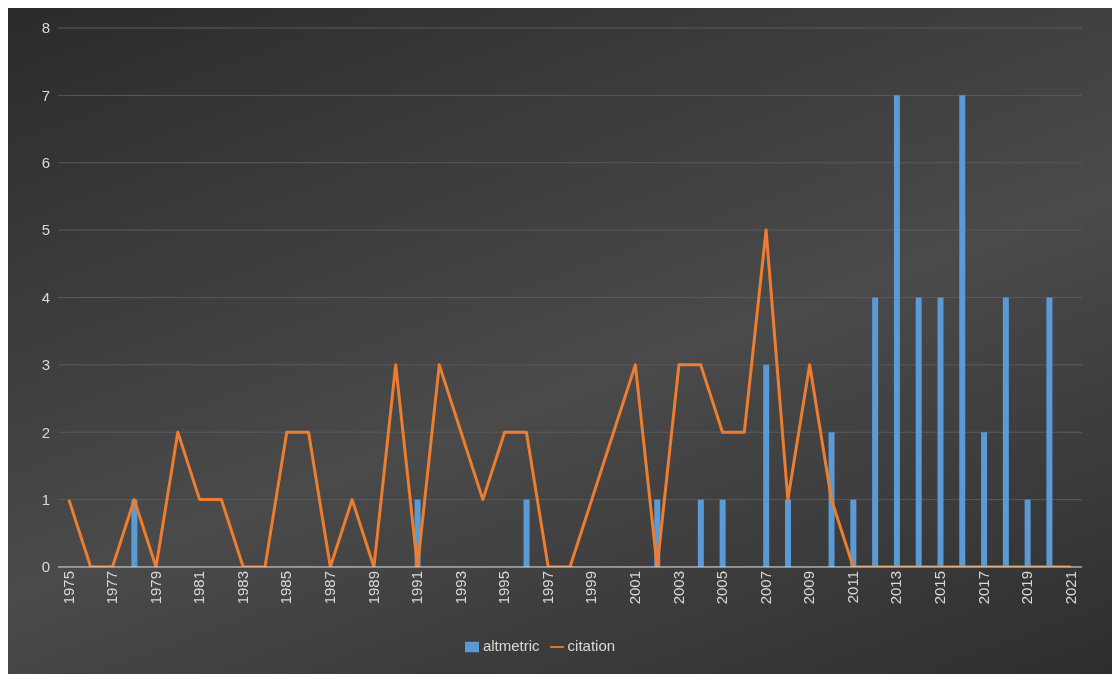 The height and width of the screenshot is (682, 1120). What do you see at coordinates (329, 587) in the screenshot?
I see `x-tick-label: 1987` at bounding box center [329, 587].